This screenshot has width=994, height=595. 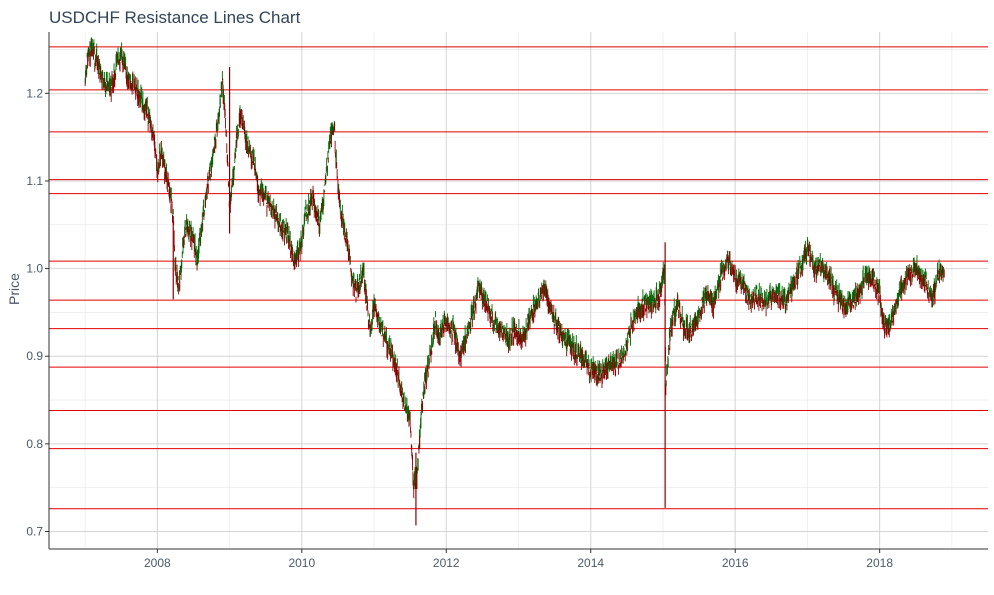 What do you see at coordinates (34, 356) in the screenshot?
I see `y-tick-label: 0.9` at bounding box center [34, 356].